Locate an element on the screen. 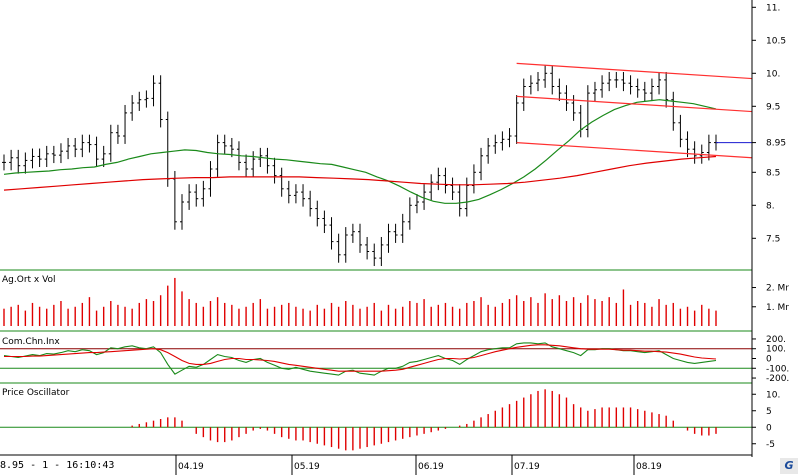 This screenshot has width=800, height=475. oscillator-bars is located at coordinates (424, 420).